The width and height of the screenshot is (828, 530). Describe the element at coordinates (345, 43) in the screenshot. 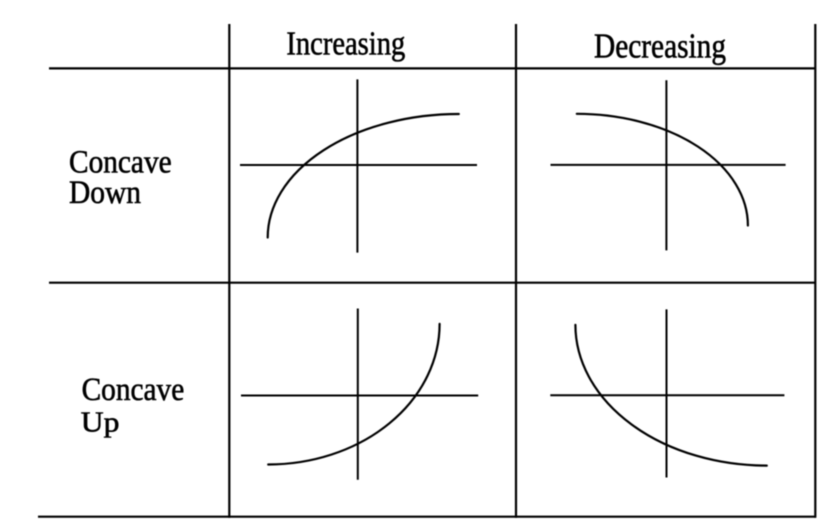

I see `svg-text: Increasing` at that location.